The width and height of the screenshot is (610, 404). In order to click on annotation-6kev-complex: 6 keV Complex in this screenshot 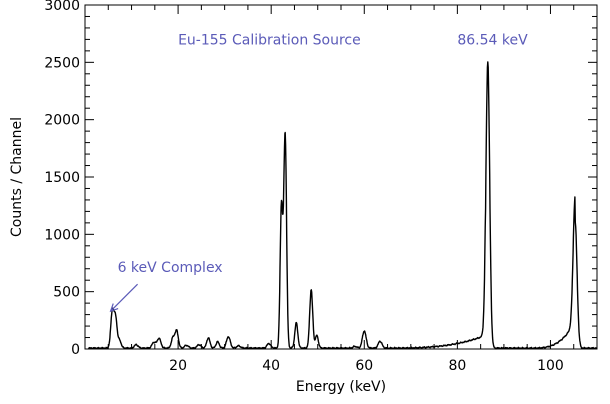, I will do `click(170, 268)`.